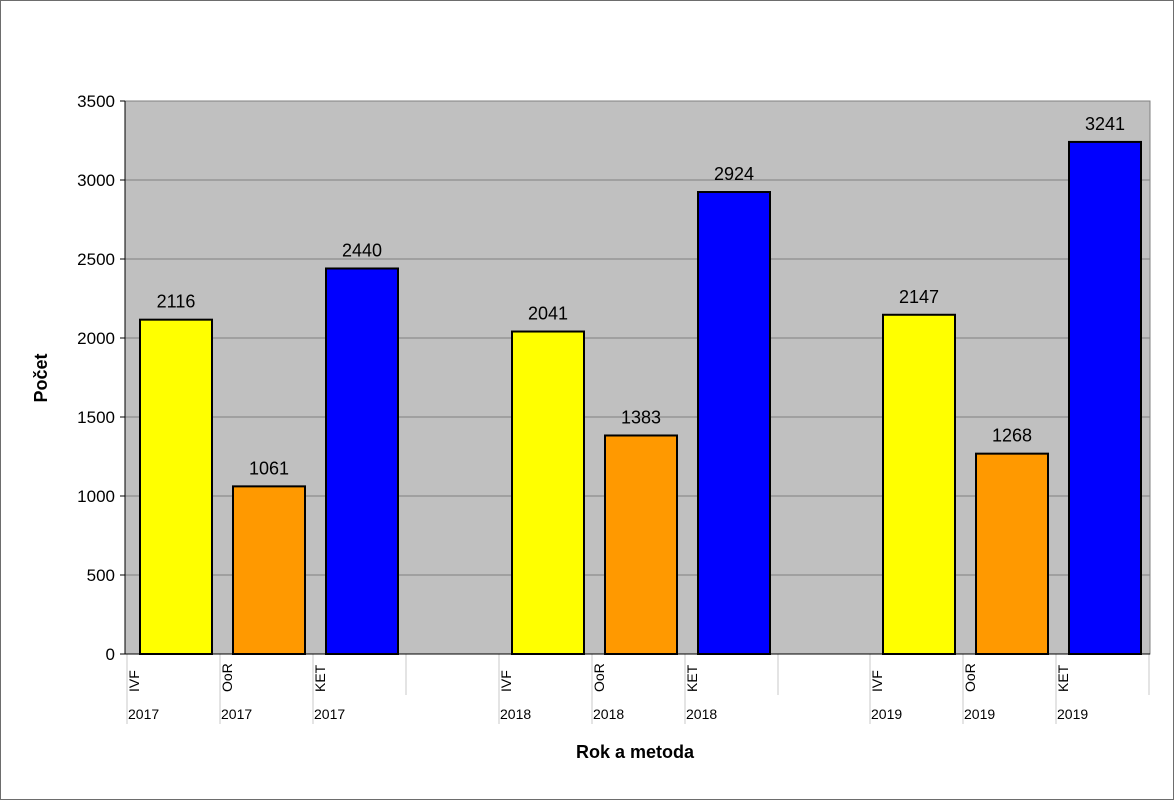 Image resolution: width=1174 pixels, height=800 pixels. Describe the element at coordinates (96, 338) in the screenshot. I see `y-tick-label: 2000` at that location.